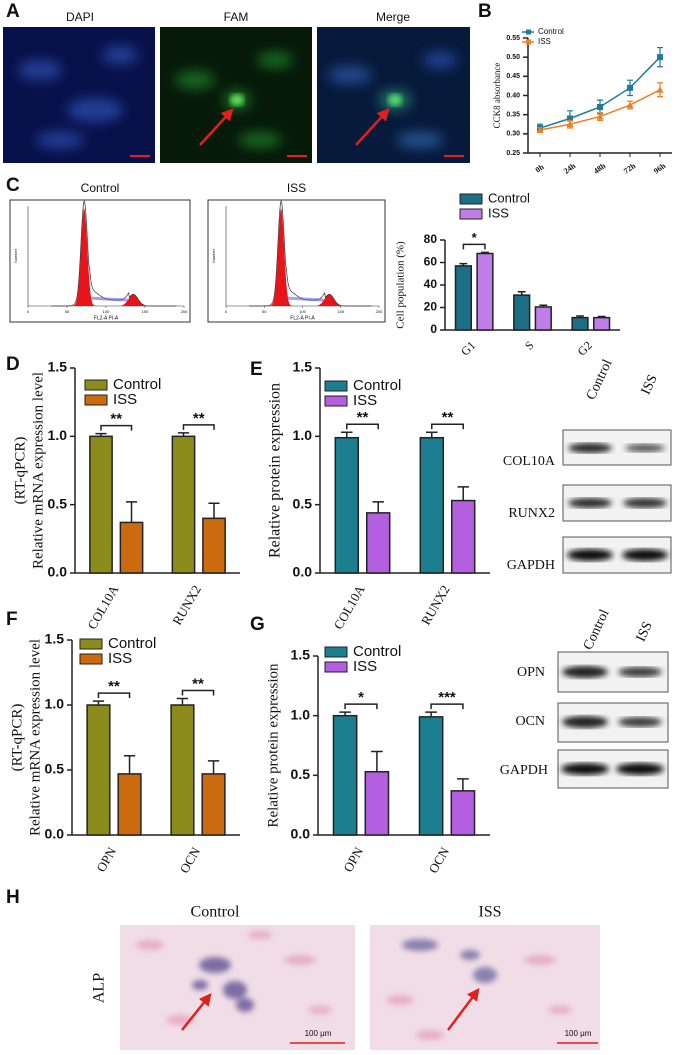 This screenshot has height=1055, width=685. Describe the element at coordinates (236, 17) in the screenshot. I see `image-label: FAM` at that location.